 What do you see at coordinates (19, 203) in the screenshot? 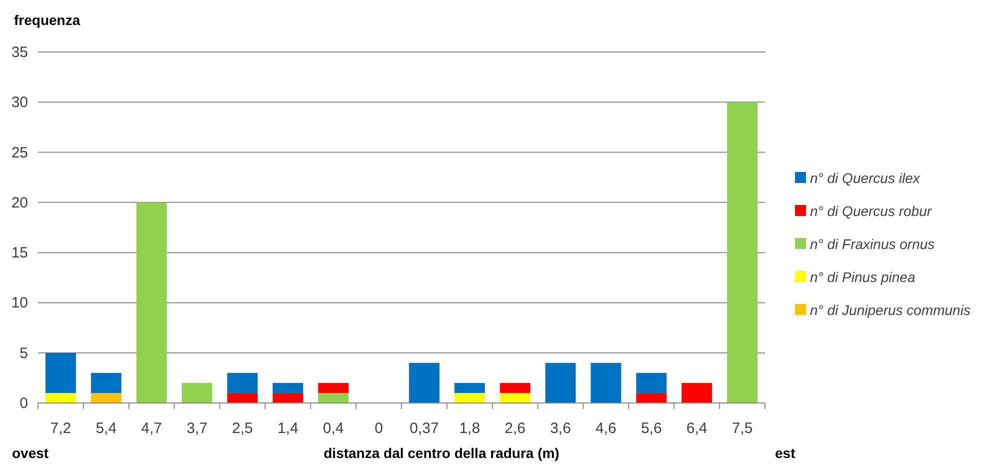
I see `y-tick-label: 20` at bounding box center [19, 203].